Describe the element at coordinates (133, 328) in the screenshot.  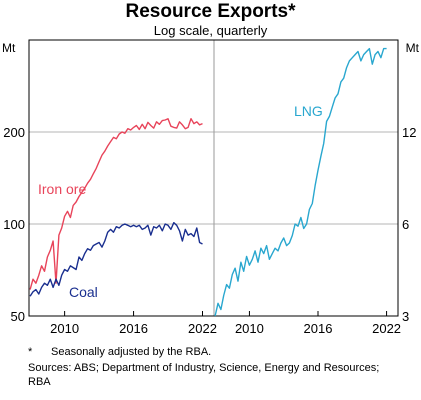
I see `x-tick-label-left-2016: 2016` at that location.